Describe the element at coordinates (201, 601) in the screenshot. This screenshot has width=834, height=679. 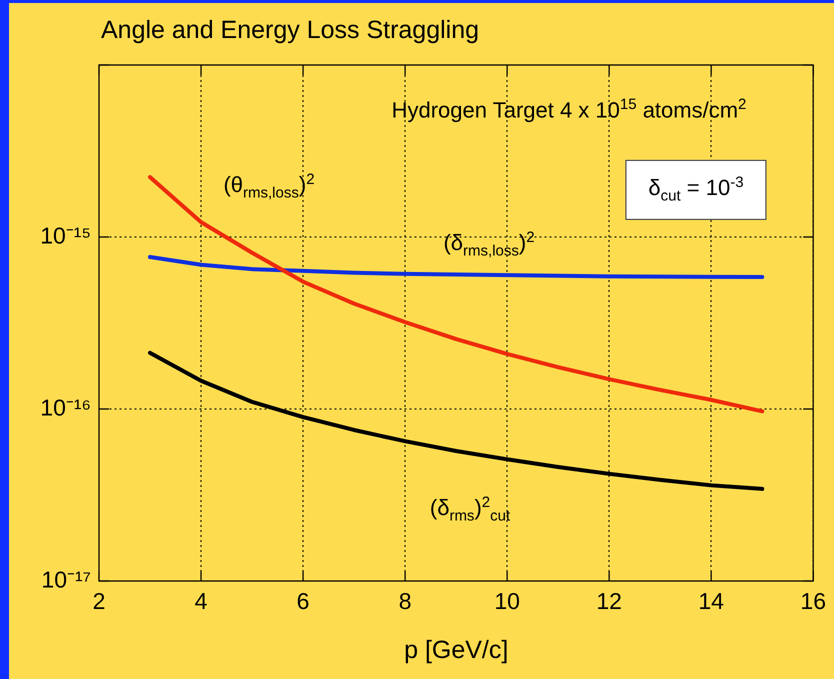
I see `x-tick-label: 4` at that location.